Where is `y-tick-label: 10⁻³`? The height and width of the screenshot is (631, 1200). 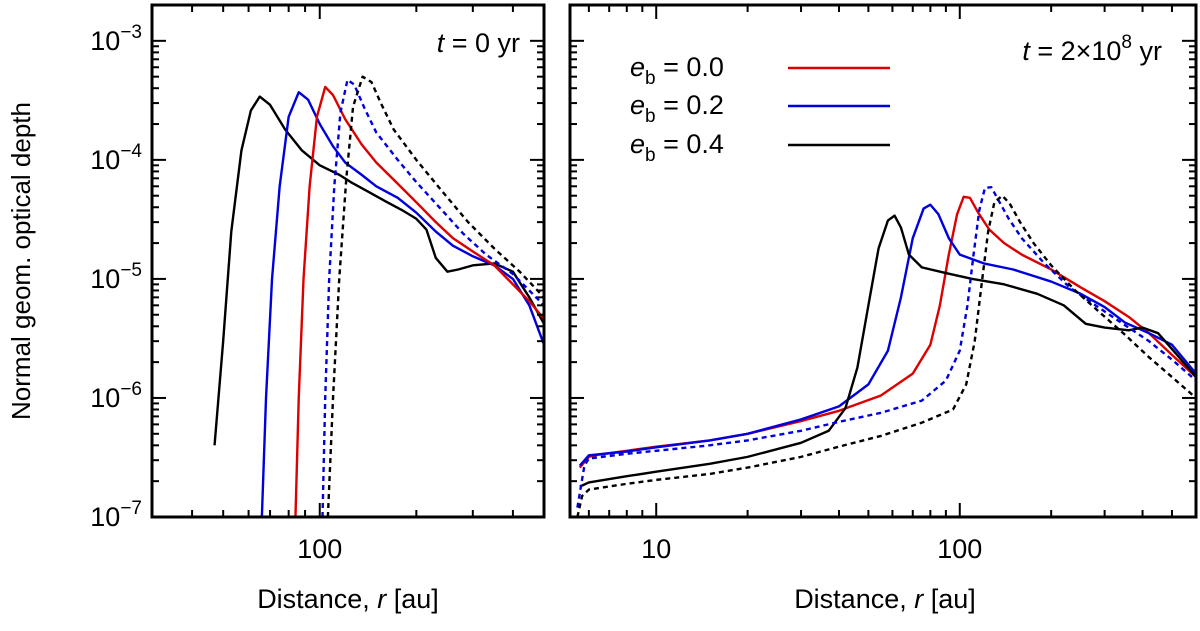 y-tick-label: 10⁻³ is located at coordinates (116, 39).